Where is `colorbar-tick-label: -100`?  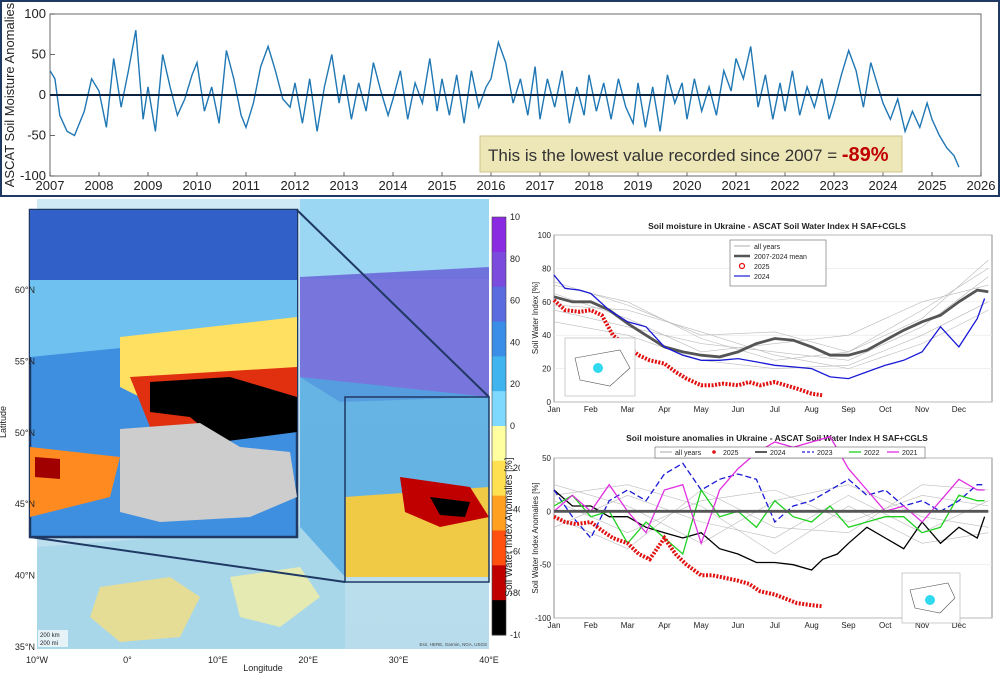
colorbar-tick-label: -100 is located at coordinates (515, 635).